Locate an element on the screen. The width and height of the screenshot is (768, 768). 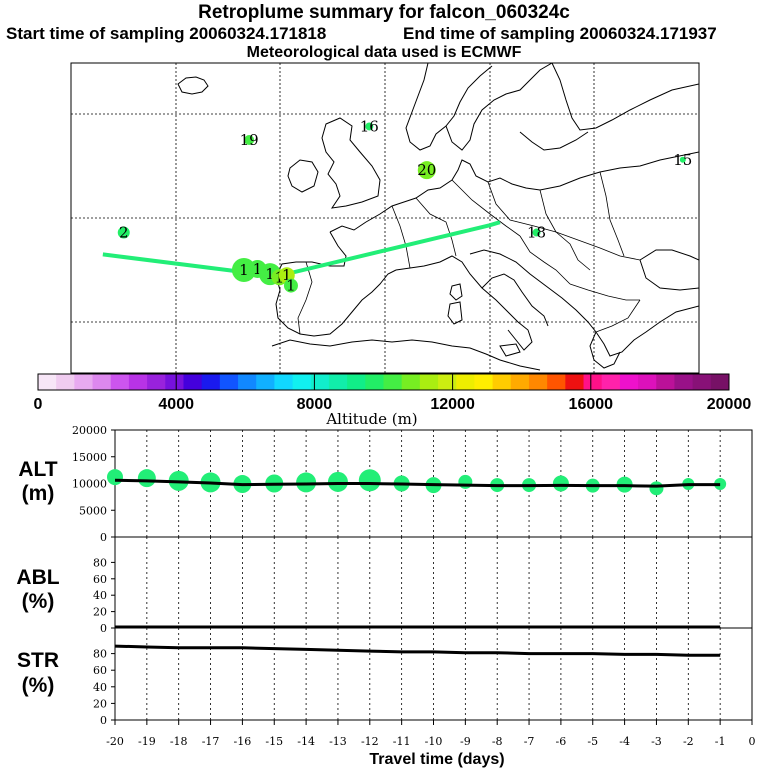
x-tick-label: -15 is located at coordinates (274, 741).